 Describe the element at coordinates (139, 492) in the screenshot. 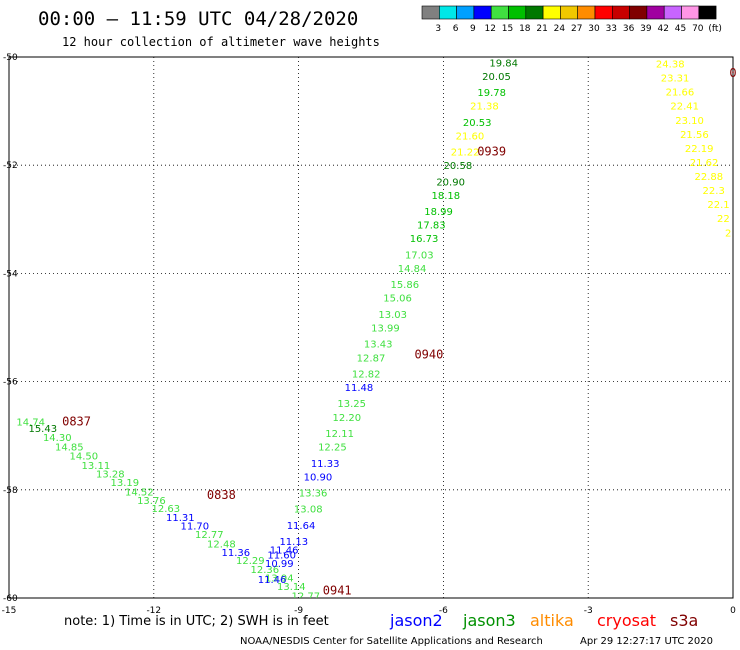

I see `wave-height-label: 14.52` at that location.